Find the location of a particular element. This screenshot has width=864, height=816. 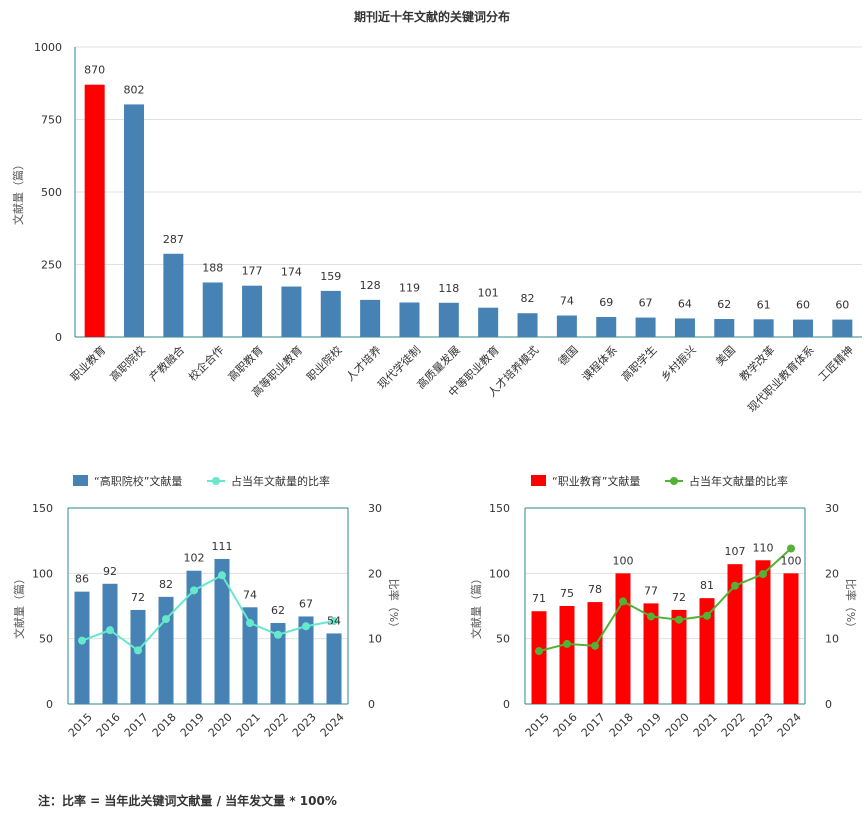

data-label: 78 is located at coordinates (595, 589).